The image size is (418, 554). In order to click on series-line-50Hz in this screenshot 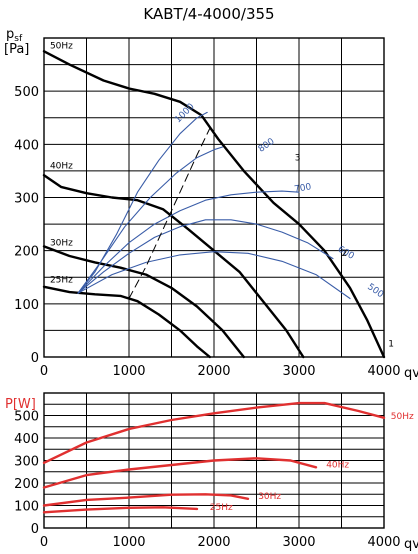, I will do `click(214, 432)`.